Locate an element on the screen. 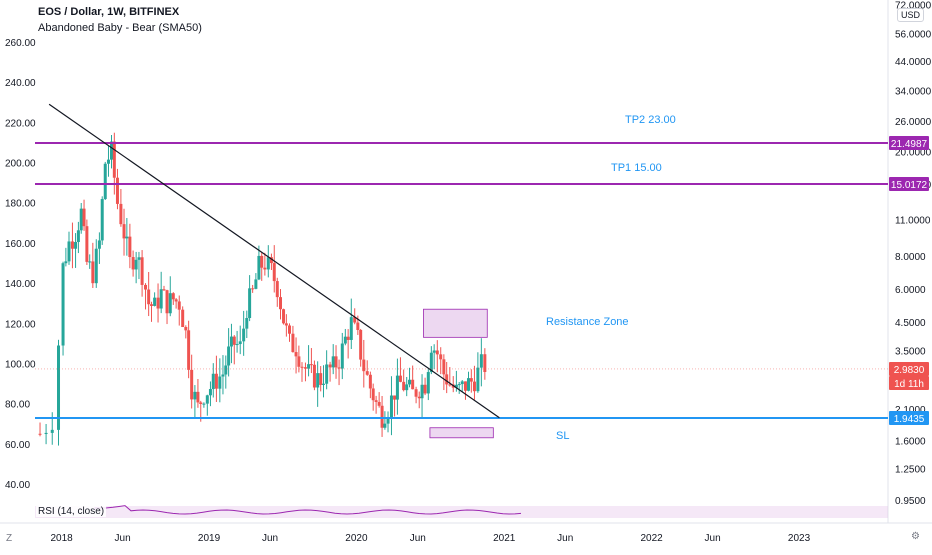 The width and height of the screenshot is (932, 555). x-axis-tick-label: 2019 is located at coordinates (209, 538).